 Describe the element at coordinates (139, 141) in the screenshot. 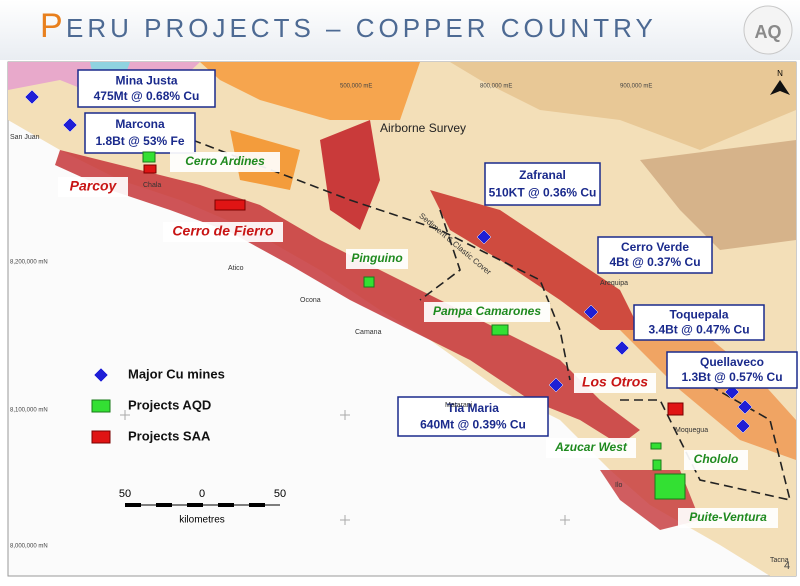

I see `mine-detail: 1.8Bt @ 53% Fe` at that location.